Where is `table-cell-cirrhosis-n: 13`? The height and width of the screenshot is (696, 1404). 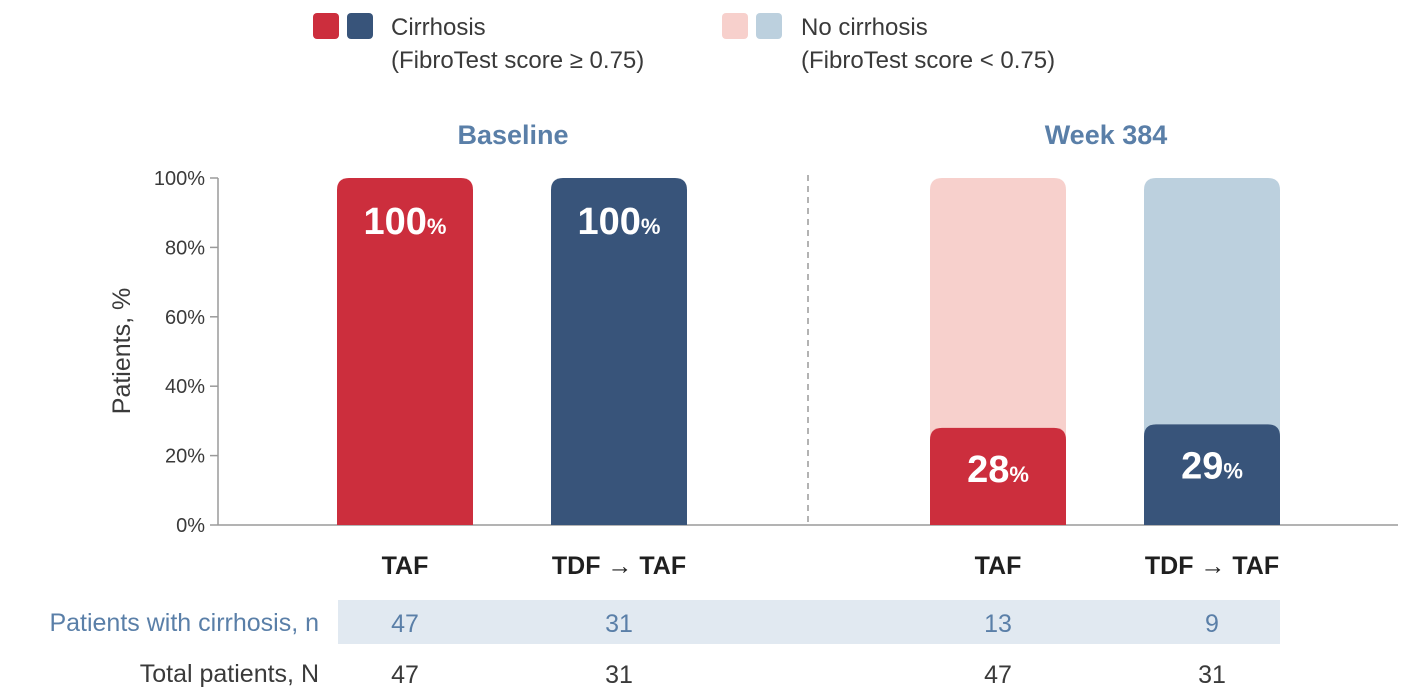
table-cell-cirrhosis-n: 13 is located at coordinates (998, 624).